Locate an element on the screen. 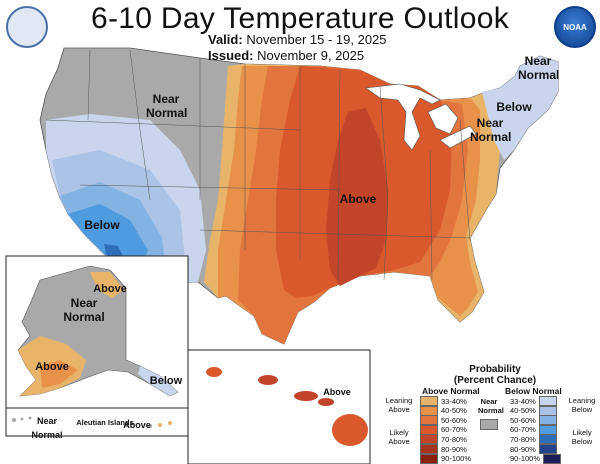 This screenshot has height=464, width=600. label-below-ne: Below is located at coordinates (514, 107).